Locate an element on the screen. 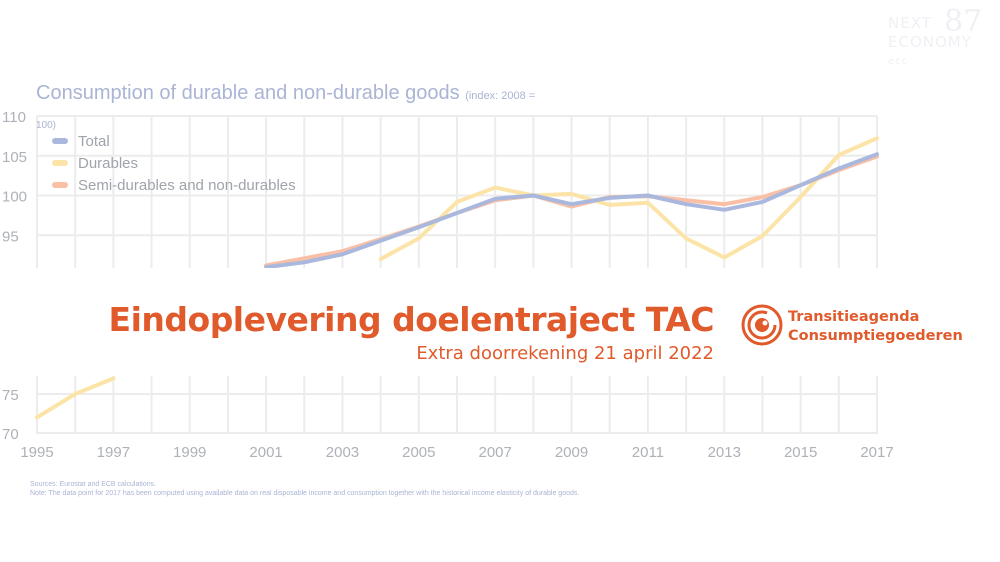  brand-name: Transitieagenda Consumptiegoederen is located at coordinates (875, 327).